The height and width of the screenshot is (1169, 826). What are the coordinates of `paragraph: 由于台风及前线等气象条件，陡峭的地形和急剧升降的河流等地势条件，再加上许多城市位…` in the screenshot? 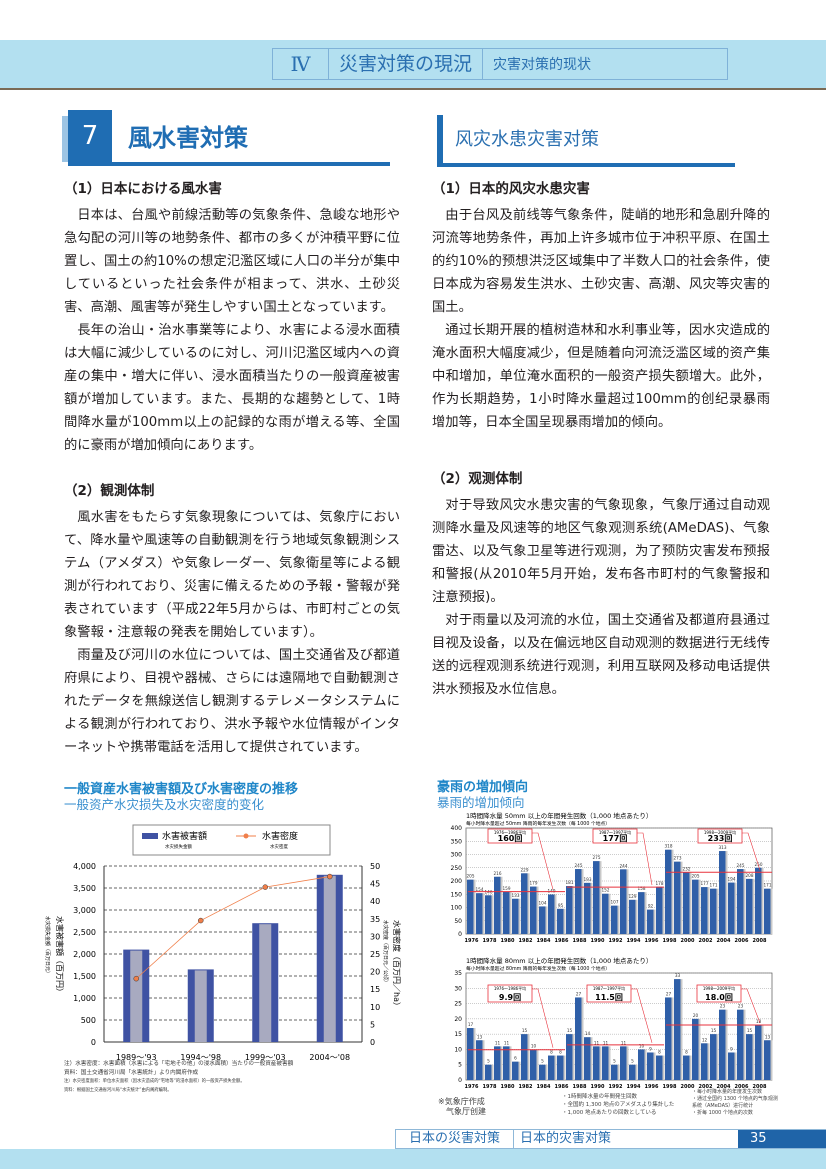 It's located at (601, 261).